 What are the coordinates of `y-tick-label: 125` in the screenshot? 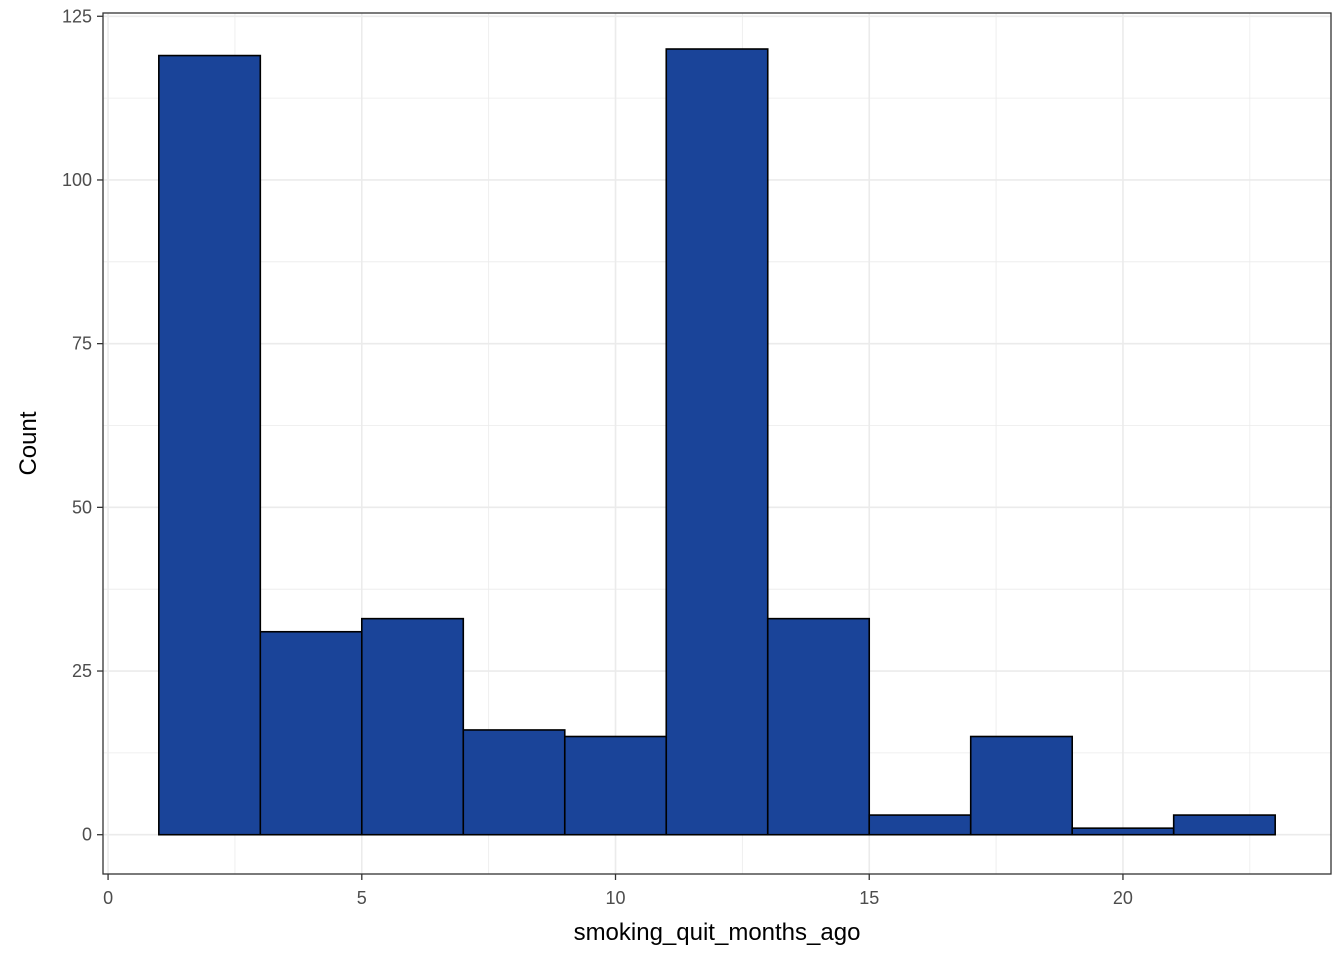 It's located at (77, 16).